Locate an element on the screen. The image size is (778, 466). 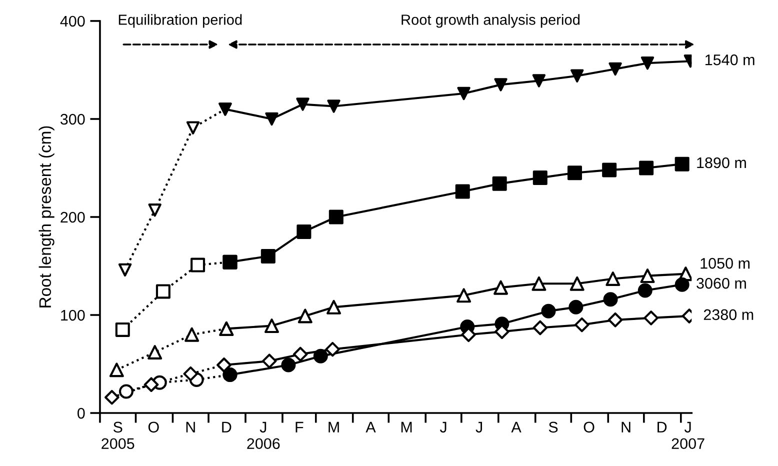
y-tick-label: 100 is located at coordinates (73, 315).